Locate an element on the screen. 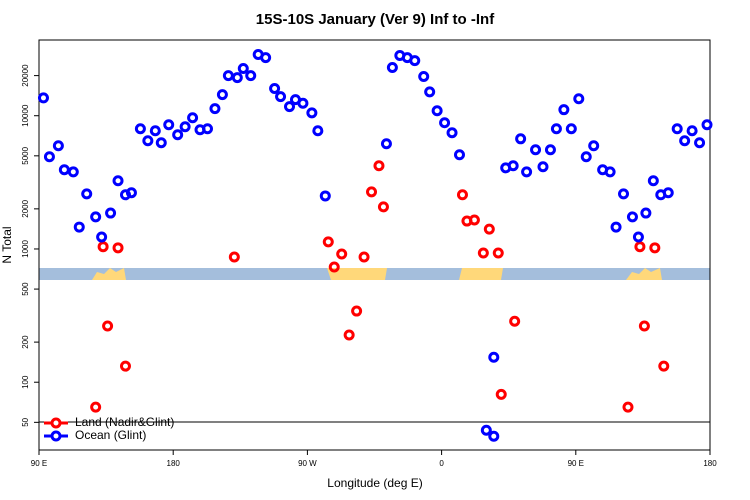  map-strip is located at coordinates (374, 274).